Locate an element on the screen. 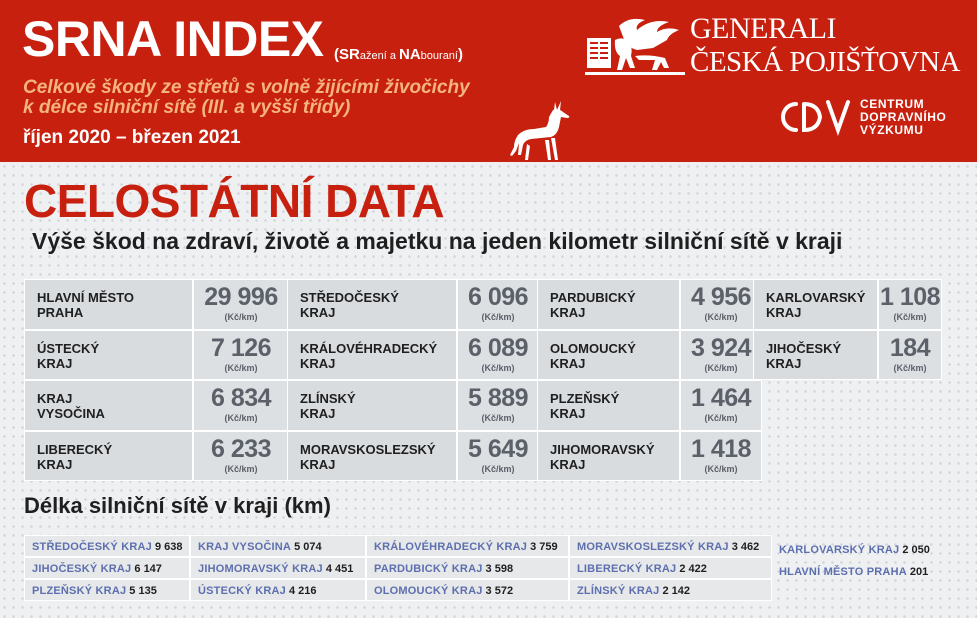  cost-cell: JIHOMORAVSKÝ KRAJ 1 418 (Kč/km) is located at coordinates (649, 455).